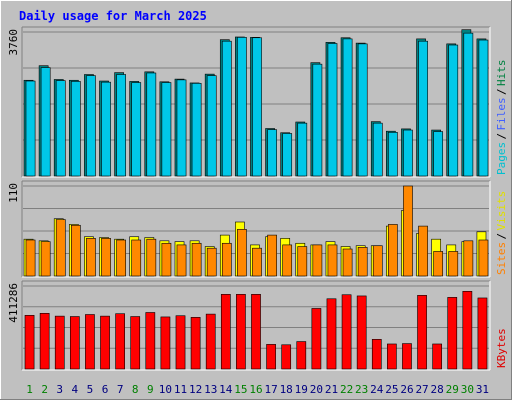 This screenshot has height=405, width=512. I want to click on day-label-22: 22, so click(346, 389).